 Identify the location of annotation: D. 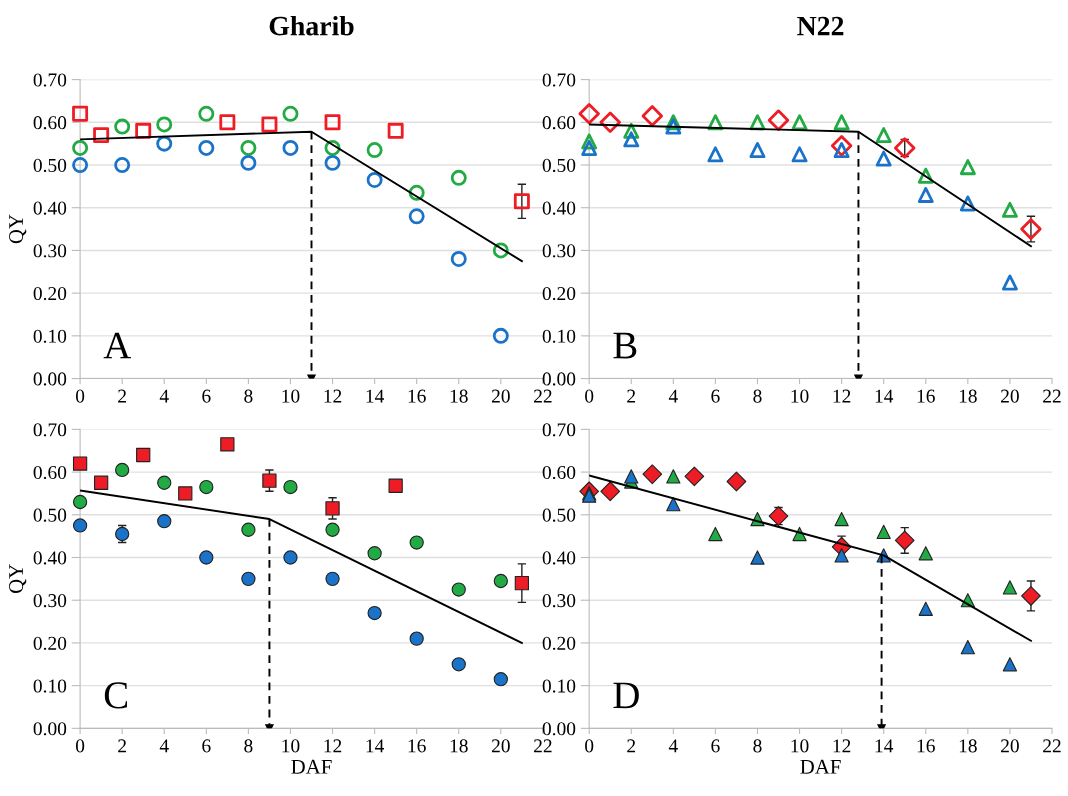
(626, 695).